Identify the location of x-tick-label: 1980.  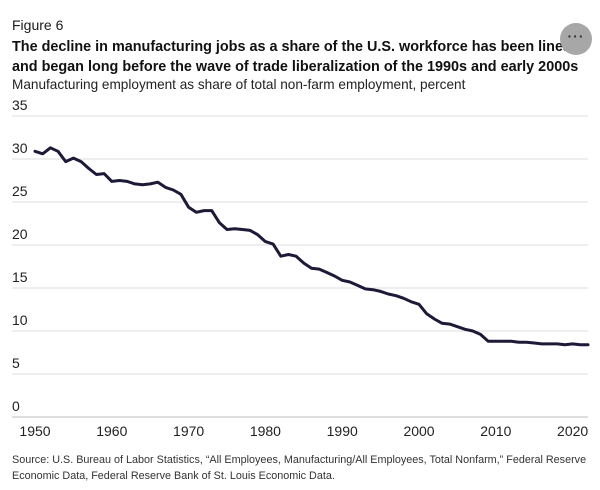
(265, 431).